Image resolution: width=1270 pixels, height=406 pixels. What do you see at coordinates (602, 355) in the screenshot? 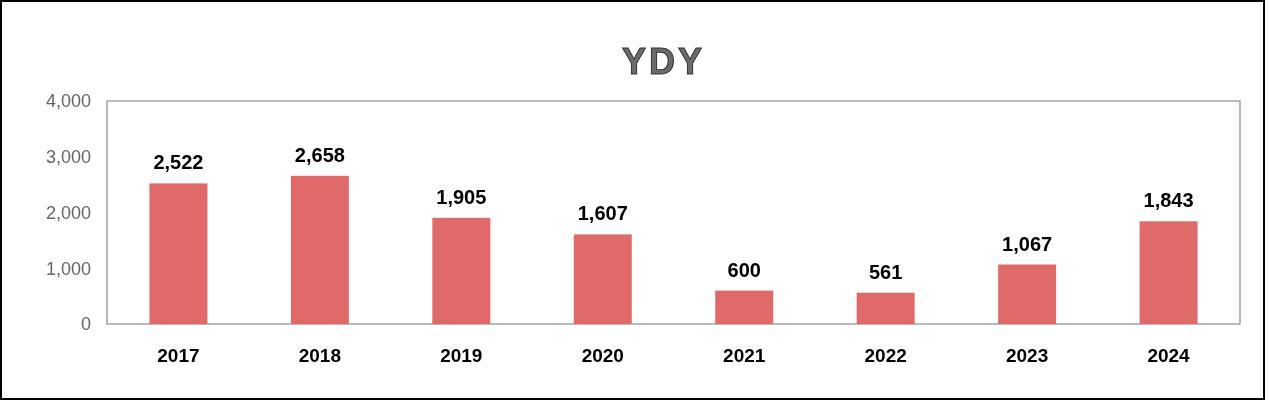
I see `x-tick-label: 2020` at bounding box center [602, 355].